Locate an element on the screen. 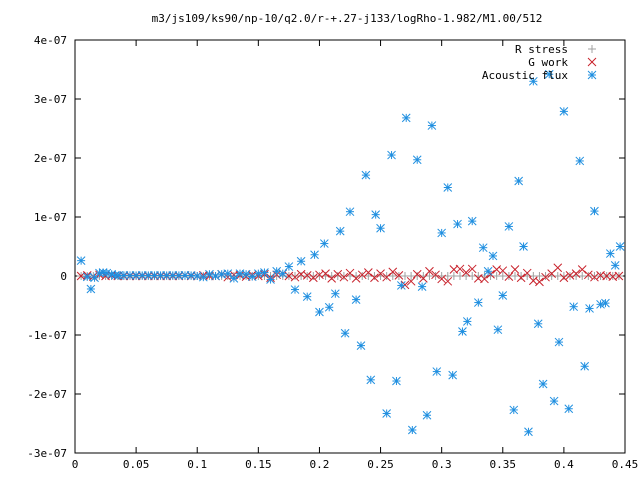 This screenshot has width=640, height=480. y-tick-label: 2e-07 is located at coordinates (50, 158).